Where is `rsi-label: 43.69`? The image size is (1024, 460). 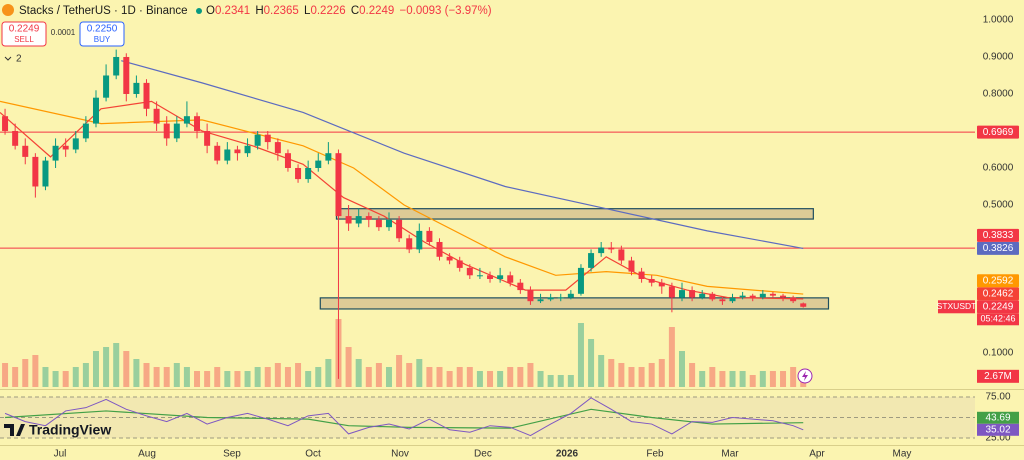 rsi-label: 43.69 is located at coordinates (997, 417).